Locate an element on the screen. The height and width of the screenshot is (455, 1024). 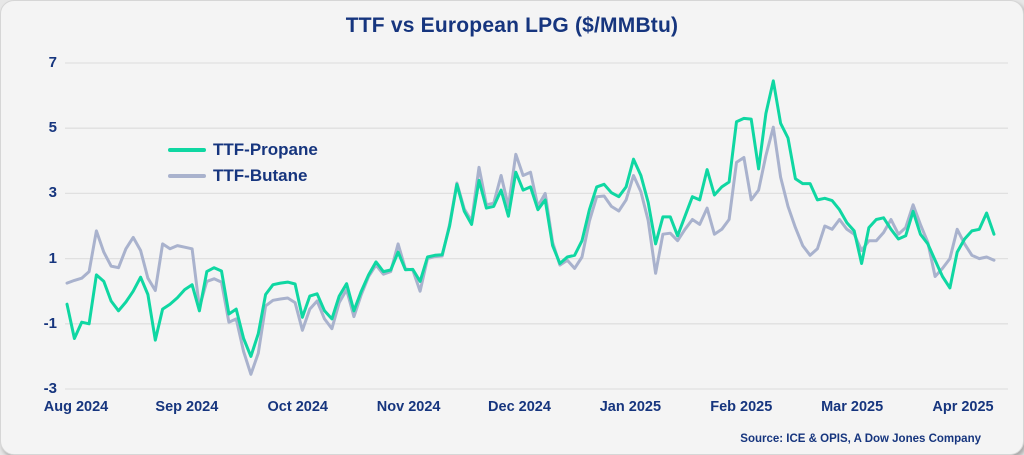
x-tick-label: Dec 2024 is located at coordinates (519, 407).